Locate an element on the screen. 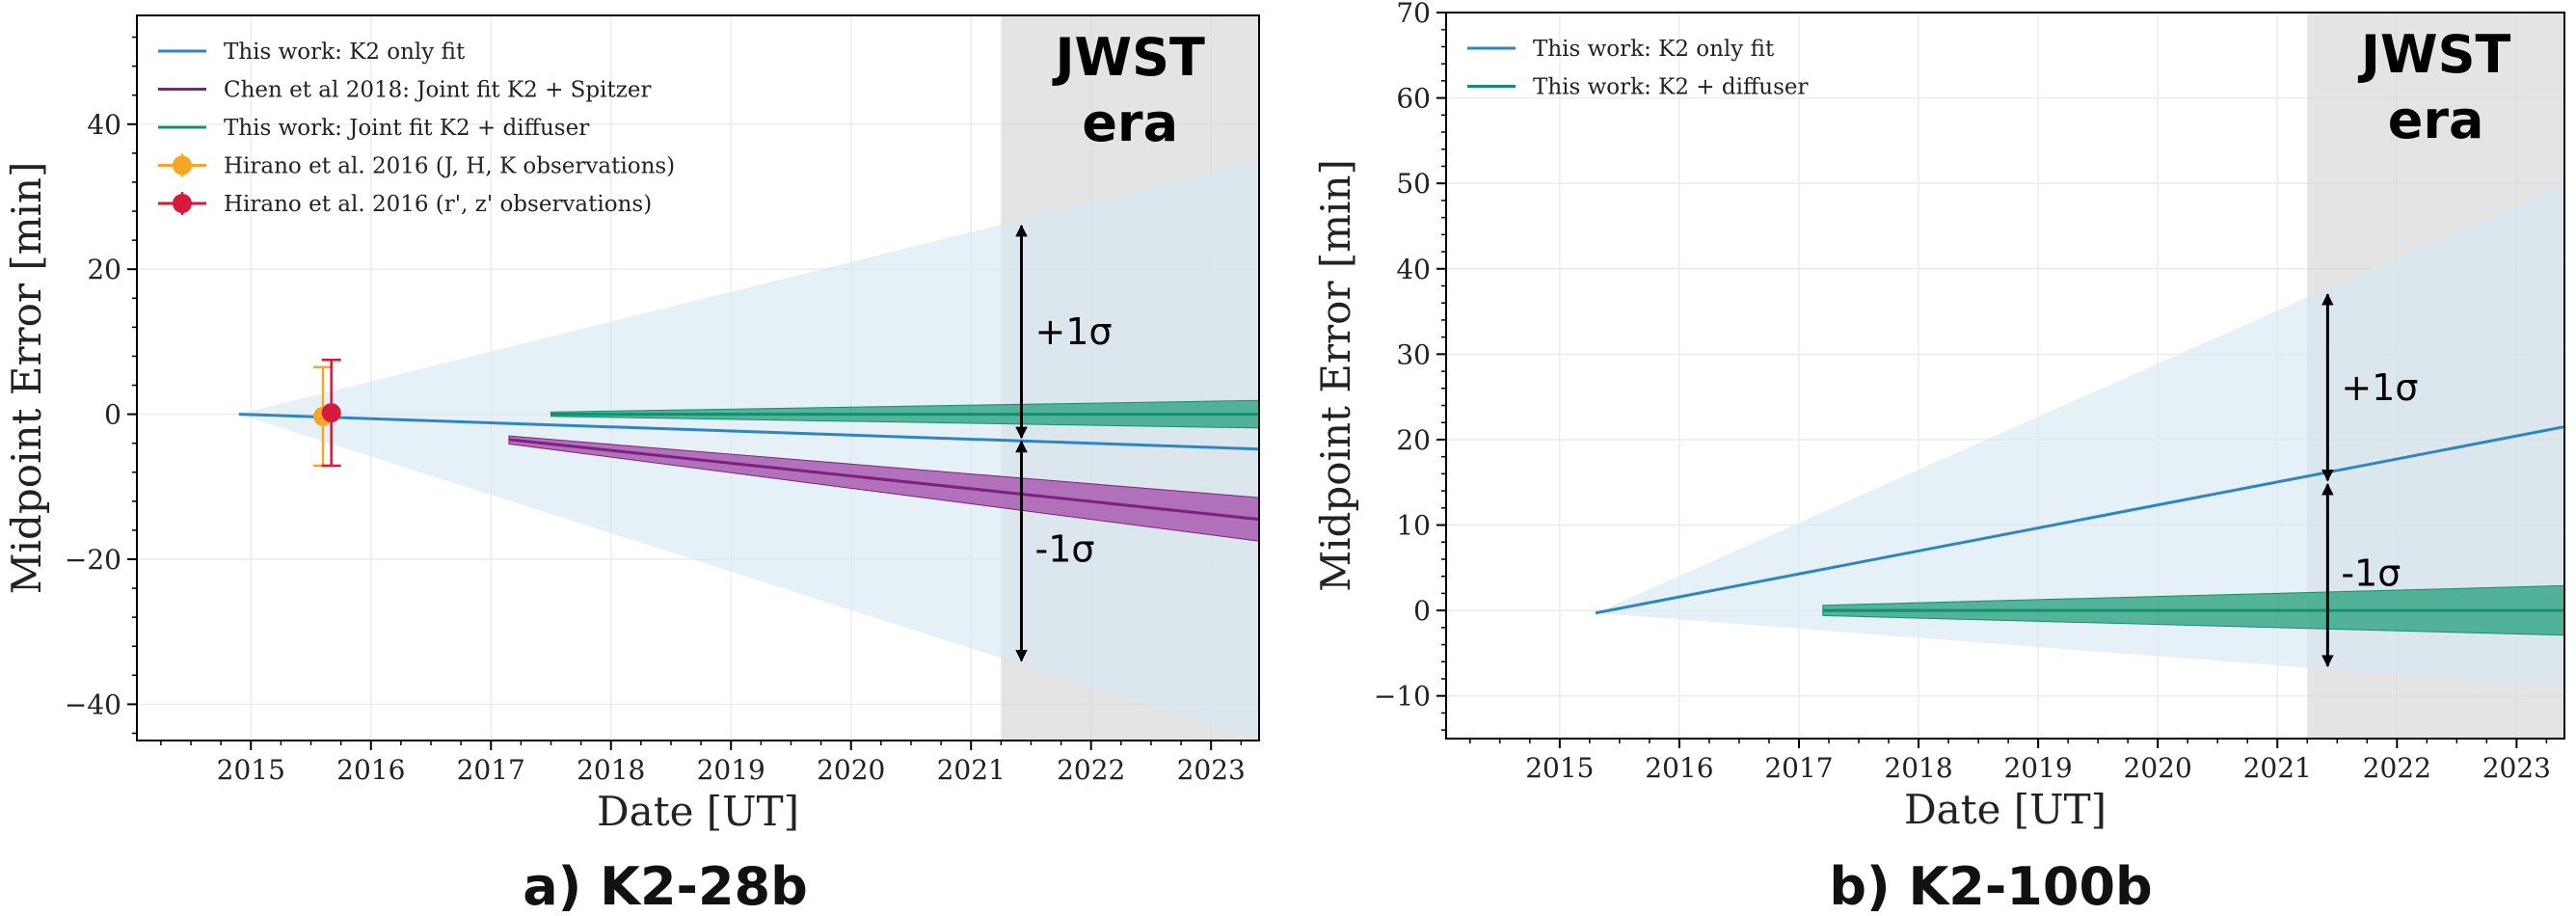 Image resolution: width=2576 pixels, height=916 pixels. y-tick-label: 50 is located at coordinates (1414, 184).